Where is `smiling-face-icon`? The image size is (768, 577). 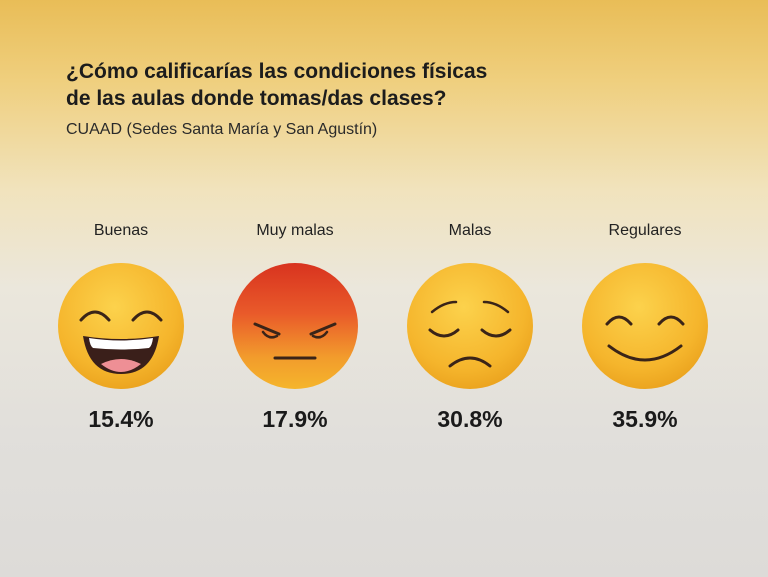
smiling-face-icon is located at coordinates (645, 326).